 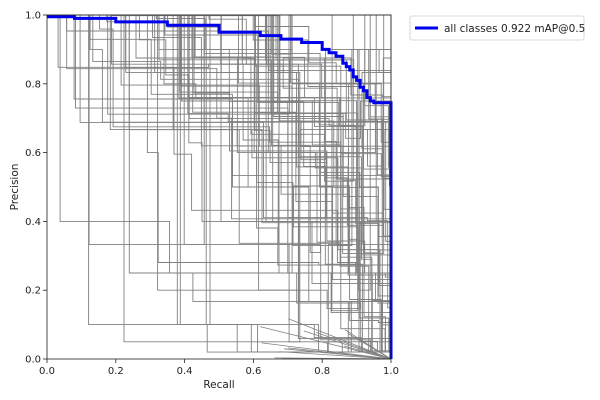 What do you see at coordinates (33, 153) in the screenshot?
I see `y-tick-label: 0.6` at bounding box center [33, 153].